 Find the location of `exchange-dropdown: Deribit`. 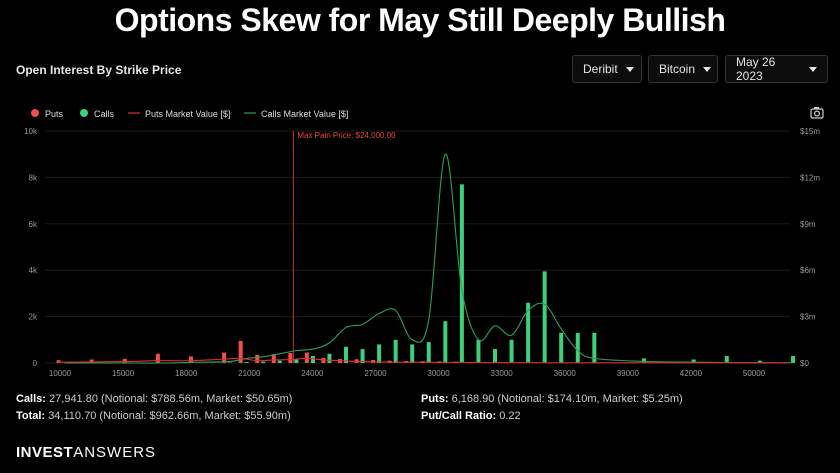

exchange-dropdown: Deribit is located at coordinates (607, 69).